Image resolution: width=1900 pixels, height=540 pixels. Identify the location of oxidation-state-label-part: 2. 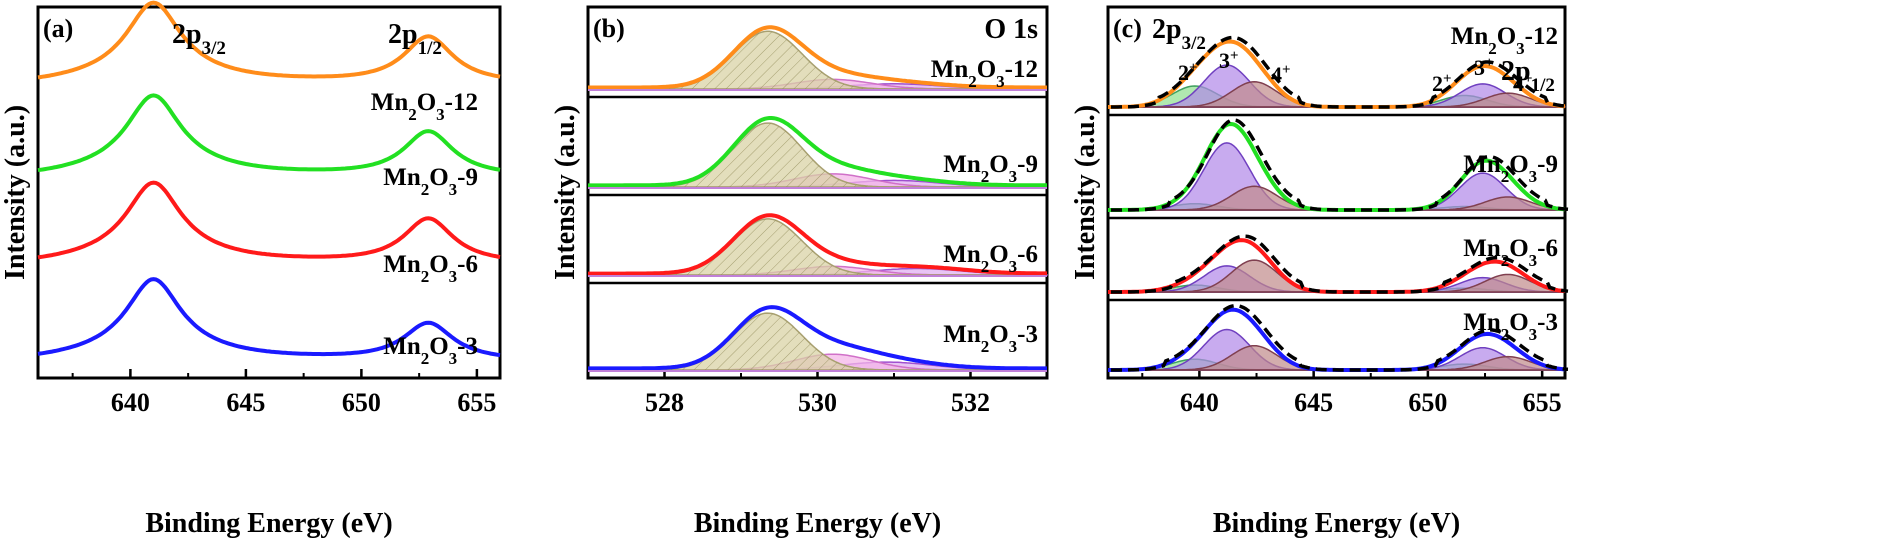
(1183, 72).